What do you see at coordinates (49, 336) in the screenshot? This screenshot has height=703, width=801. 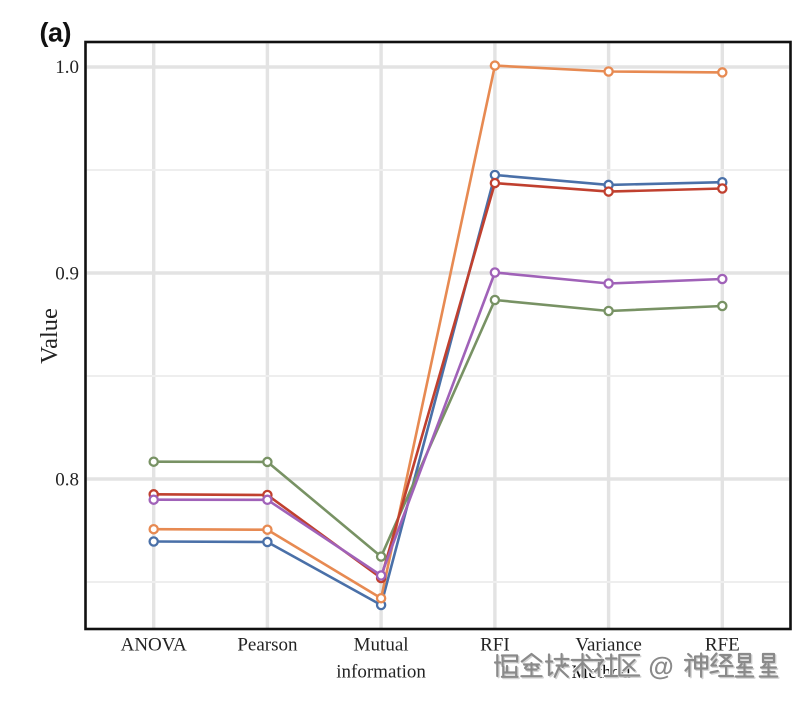 I see `svg-text: Value` at bounding box center [49, 336].